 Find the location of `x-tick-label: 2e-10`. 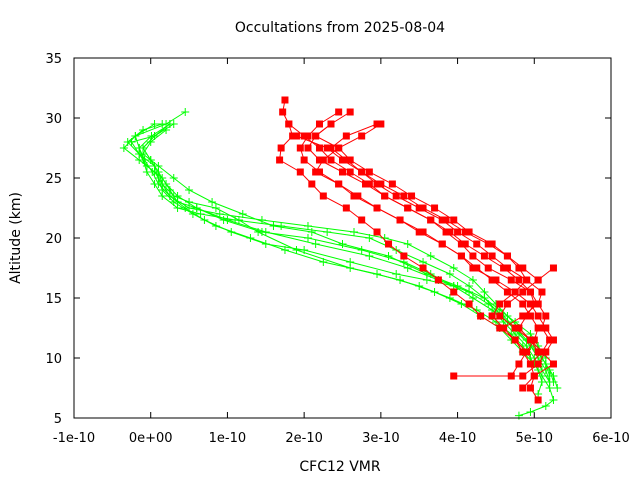

x-tick-label: 2e-10 is located at coordinates (304, 438).